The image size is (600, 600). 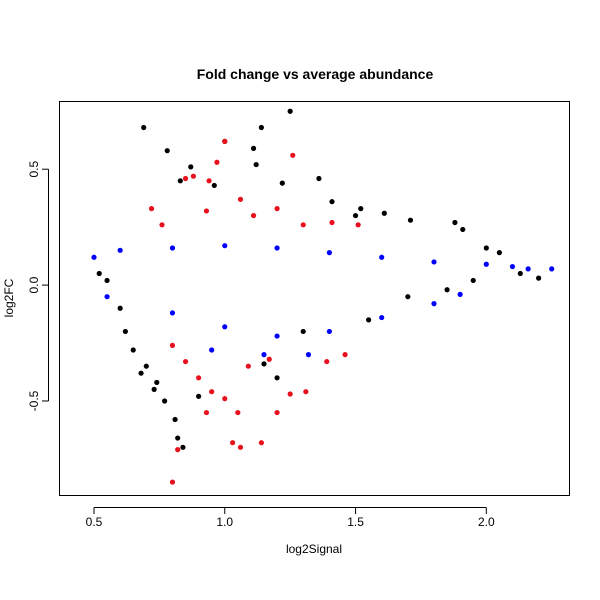 I want to click on x-tick-label: 0.5, so click(x=94, y=522).